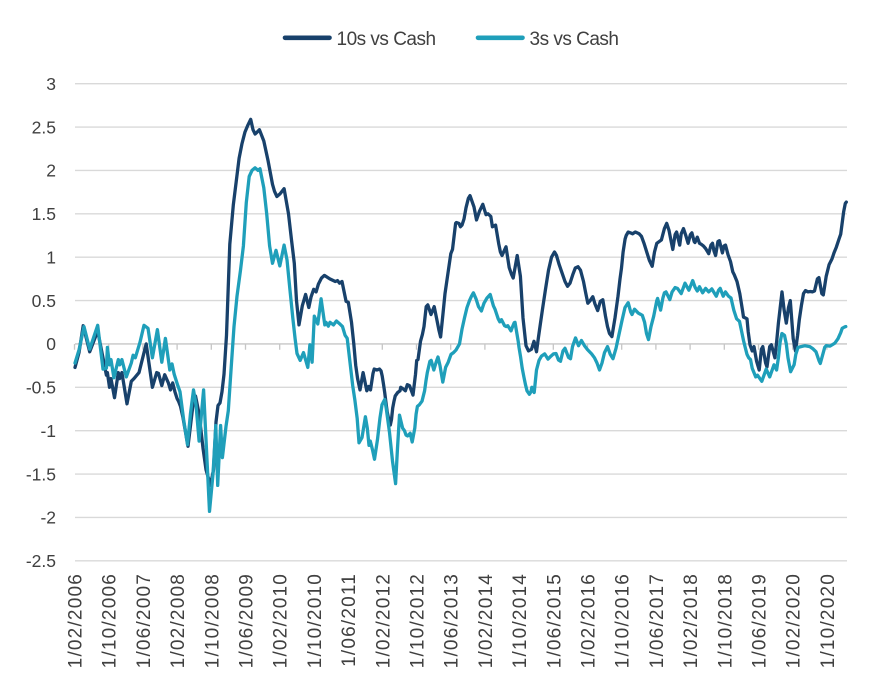  What do you see at coordinates (691, 620) in the screenshot?
I see `svg-text: 1/02/2018` at bounding box center [691, 620].